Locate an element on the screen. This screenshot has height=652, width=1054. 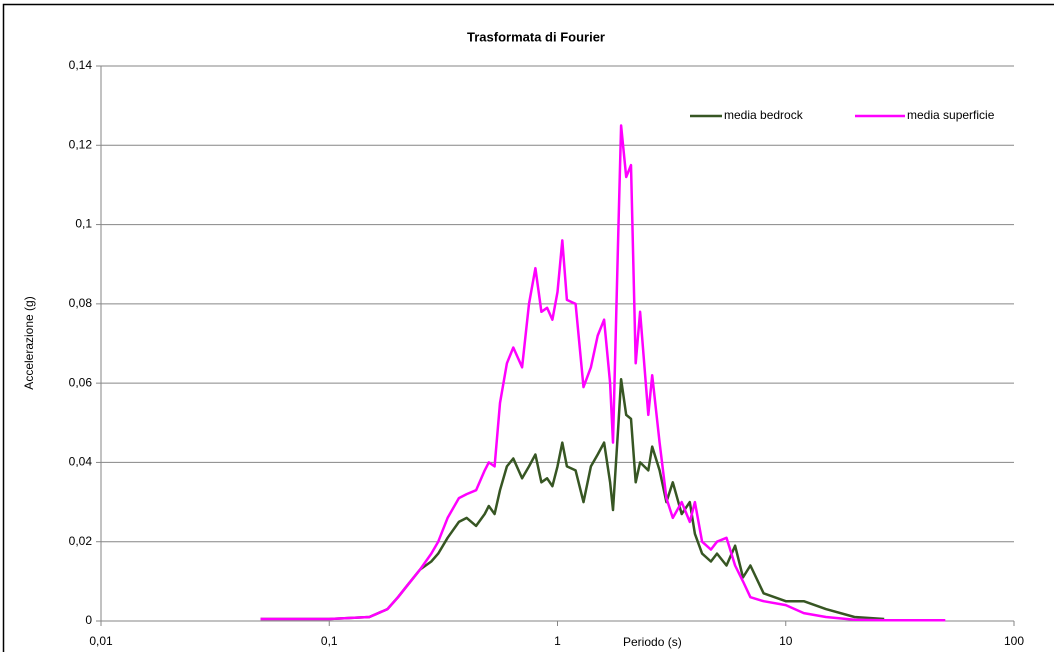
x-tick-label: 100 is located at coordinates (1014, 641).